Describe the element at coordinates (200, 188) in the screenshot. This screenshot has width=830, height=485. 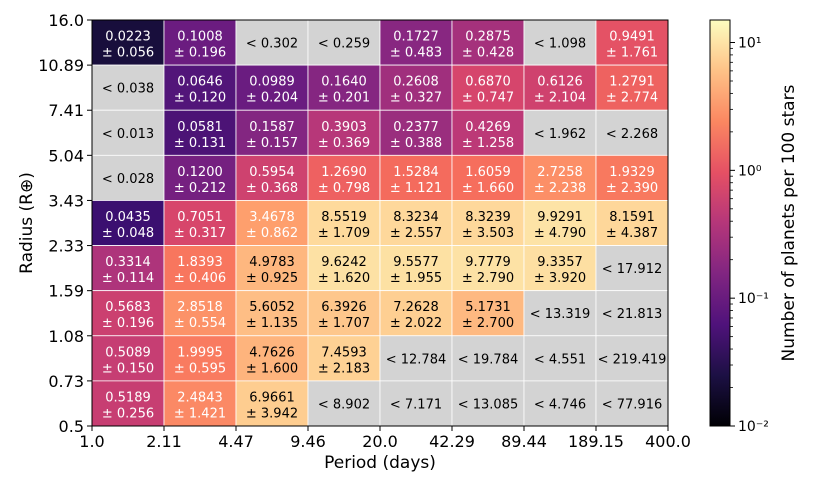
I see `cell-error-label: ± 0.212` at that location.